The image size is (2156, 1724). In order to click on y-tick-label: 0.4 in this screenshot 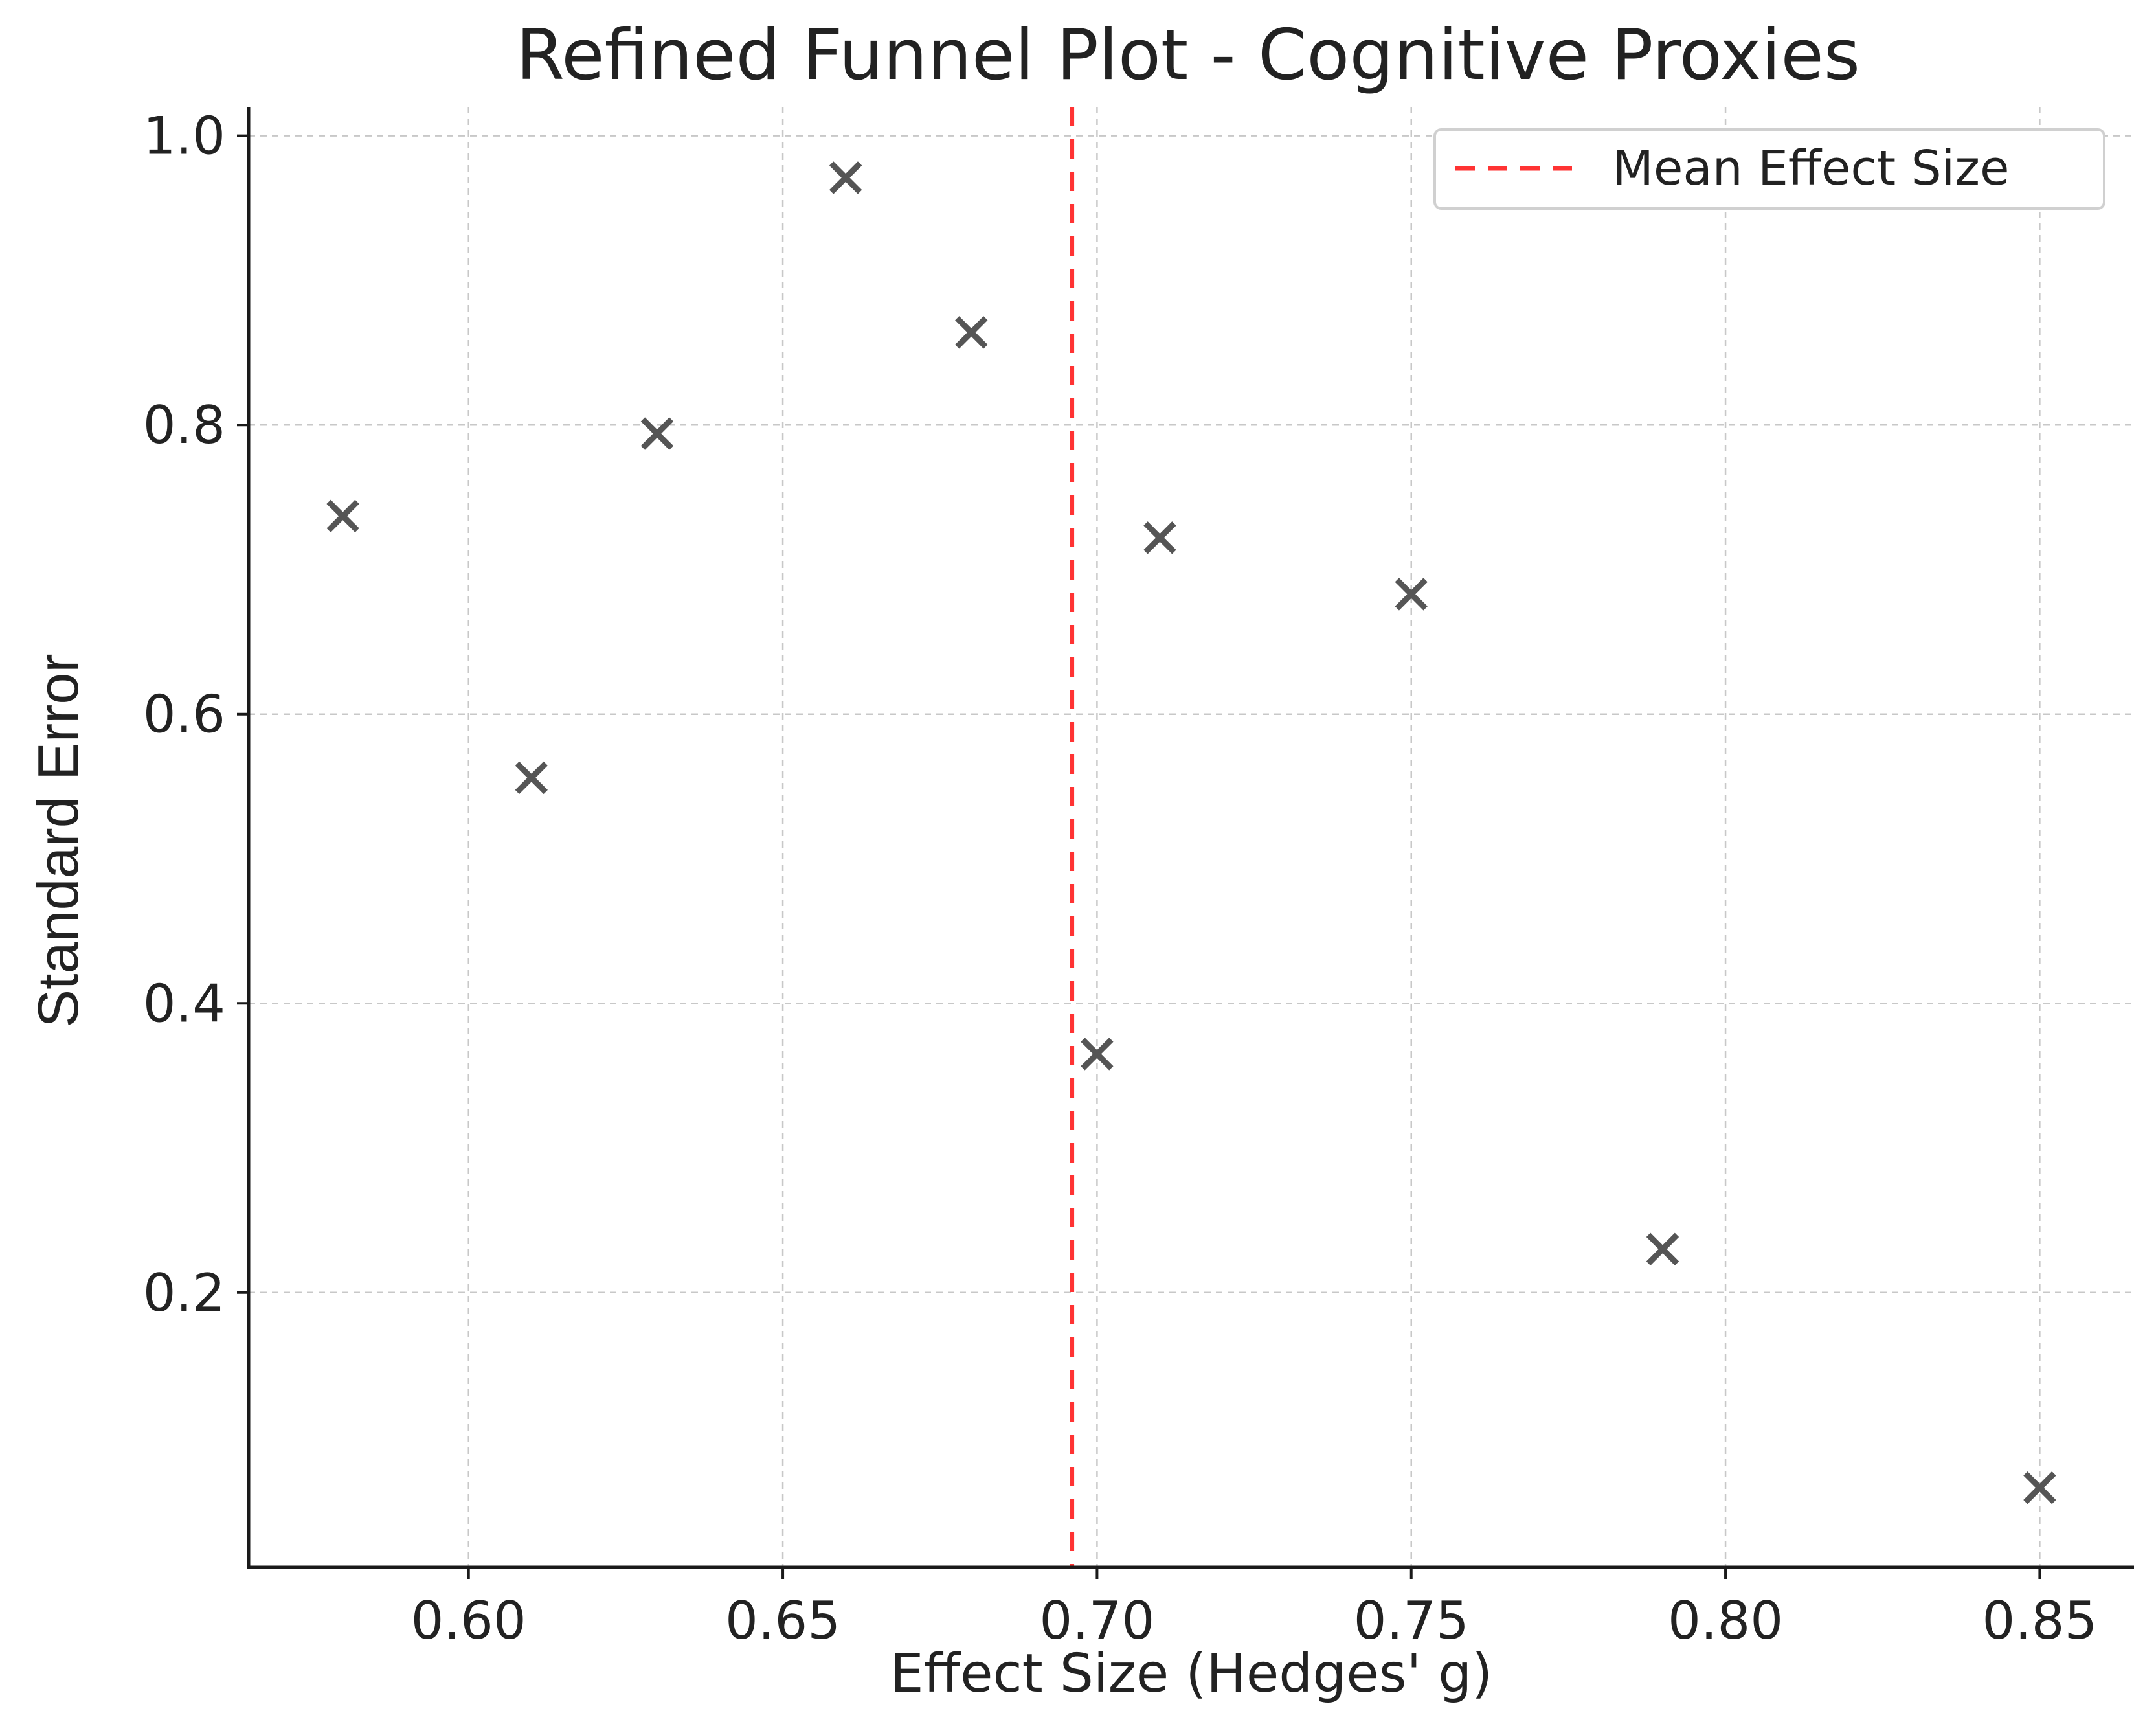, I will do `click(184, 1004)`.